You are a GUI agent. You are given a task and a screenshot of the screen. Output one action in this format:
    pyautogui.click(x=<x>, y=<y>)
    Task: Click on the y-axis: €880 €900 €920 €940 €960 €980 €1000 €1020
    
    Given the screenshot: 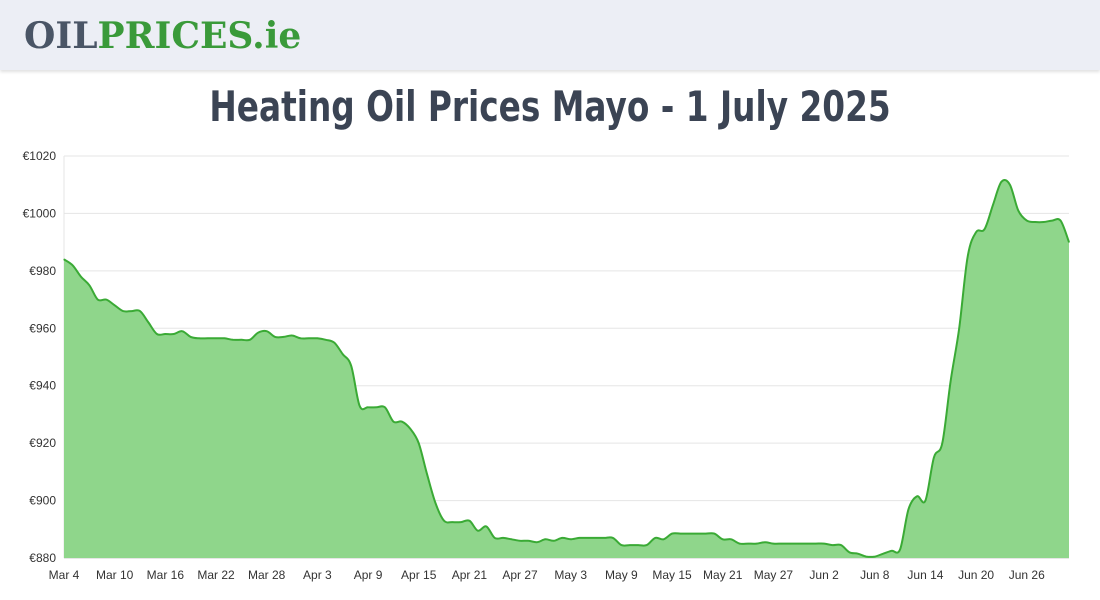 What is the action you would take?
    pyautogui.click(x=40, y=357)
    